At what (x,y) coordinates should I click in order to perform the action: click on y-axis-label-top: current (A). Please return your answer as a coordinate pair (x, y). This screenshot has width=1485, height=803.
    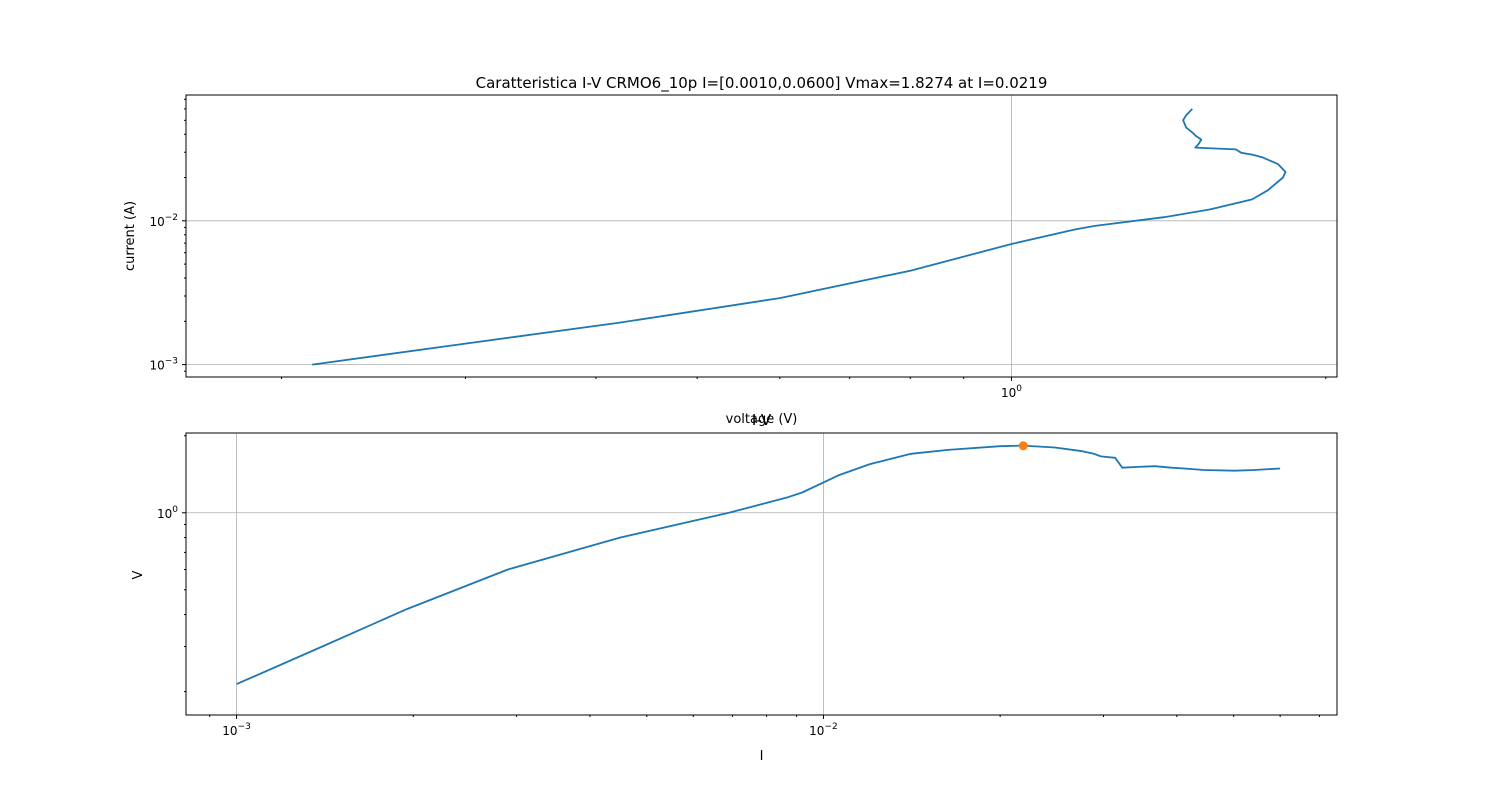
    Looking at the image, I should click on (130, 236).